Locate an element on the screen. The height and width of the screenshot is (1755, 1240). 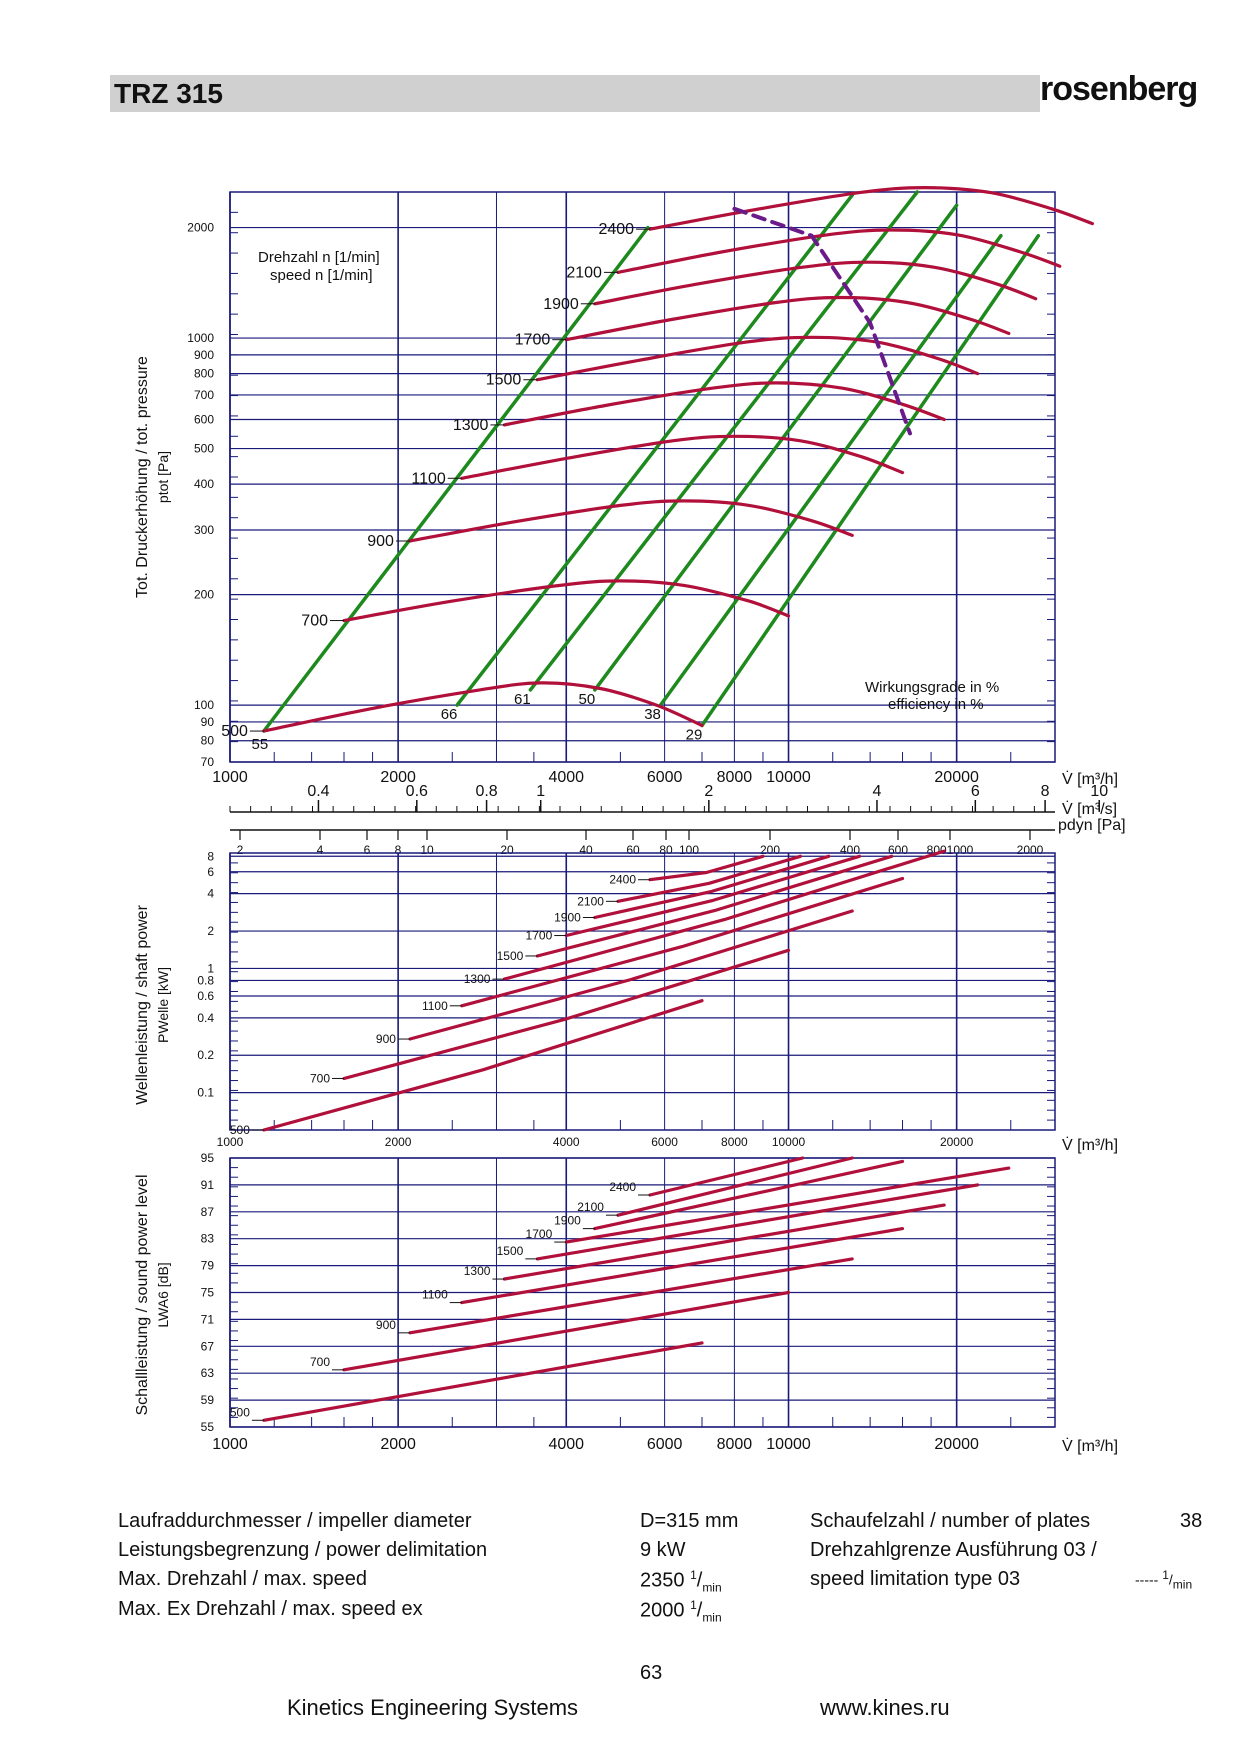
pressure-ytick-label: 200 is located at coordinates (204, 595).